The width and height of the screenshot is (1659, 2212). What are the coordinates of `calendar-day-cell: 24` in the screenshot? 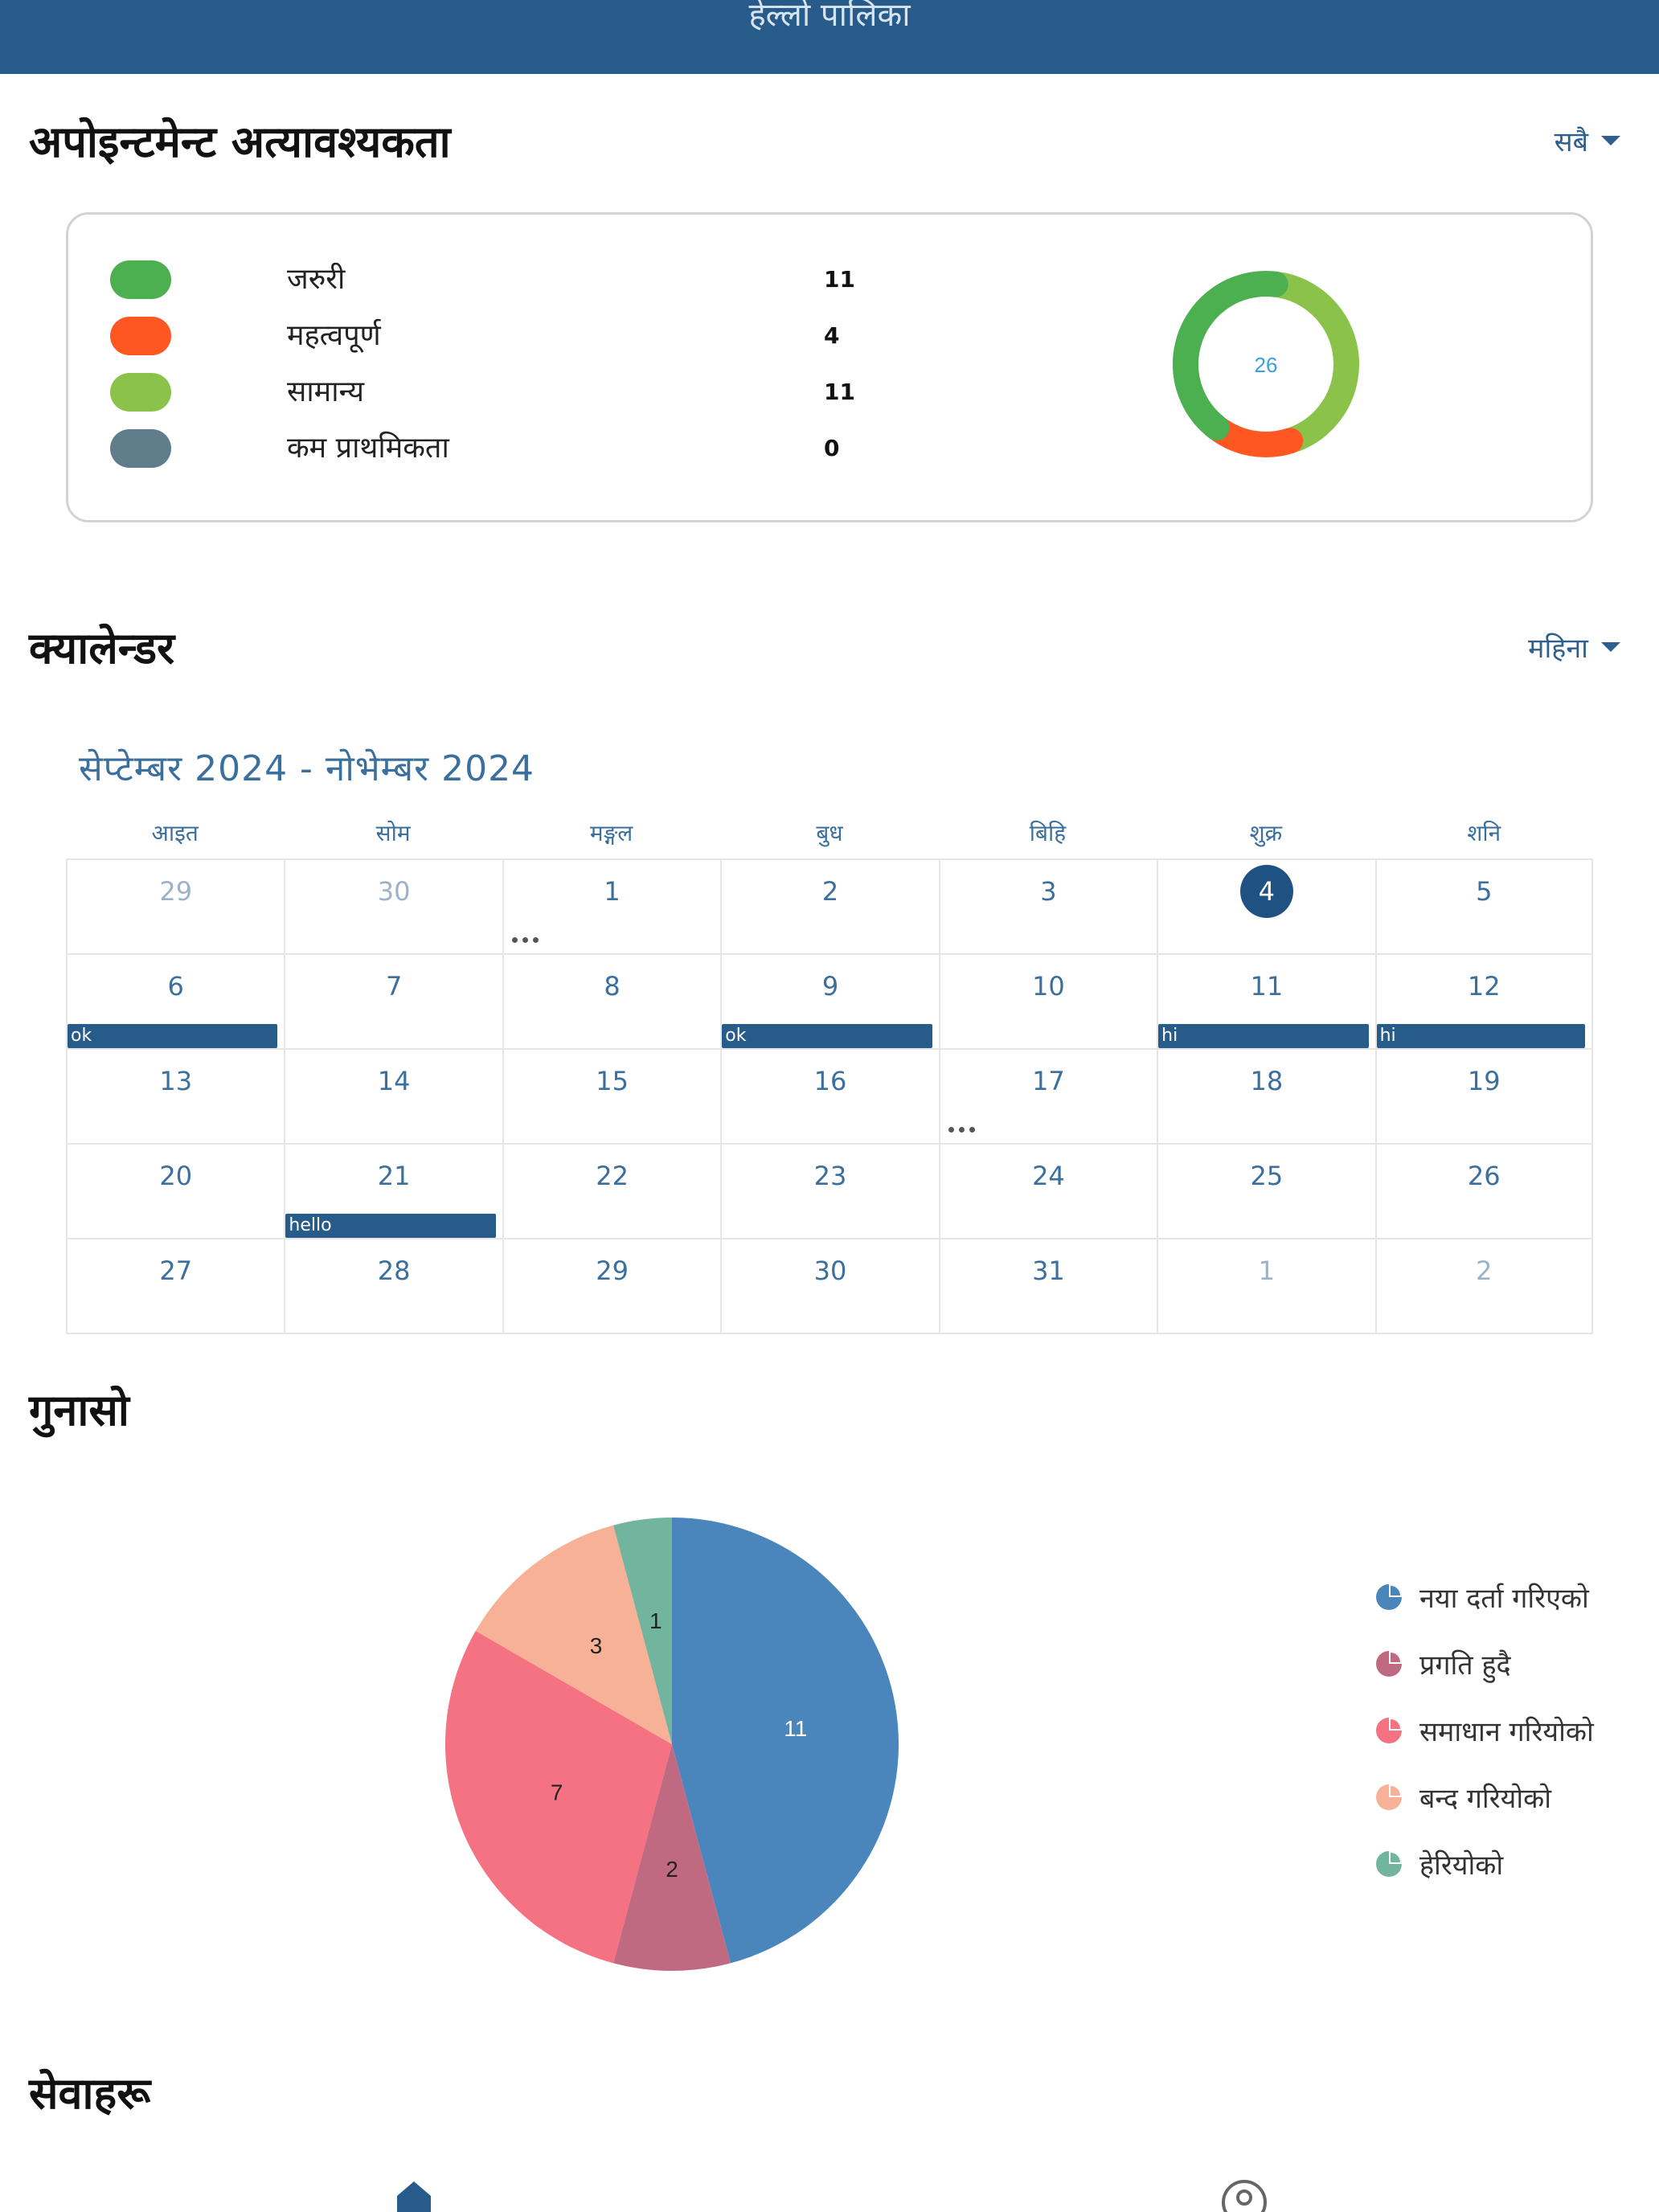 It's located at (1047, 1191).